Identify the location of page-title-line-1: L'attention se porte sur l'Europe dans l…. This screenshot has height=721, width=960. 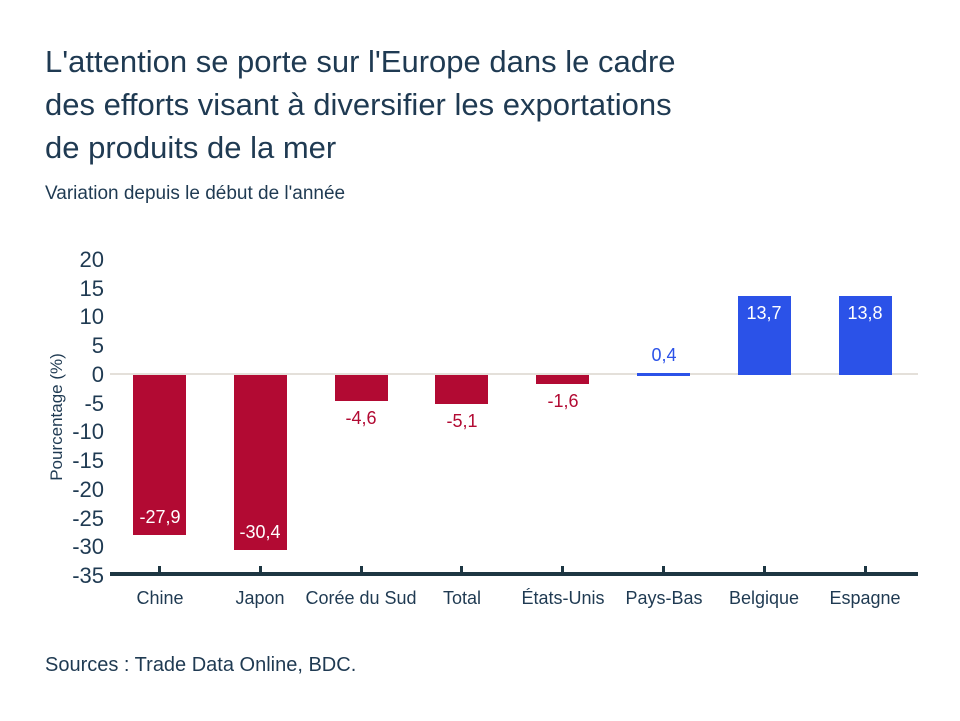
(360, 61).